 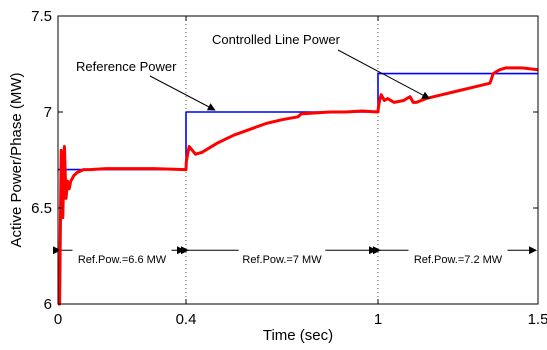 I want to click on annotation-label-1: Controlled Line Power, so click(x=276, y=39).